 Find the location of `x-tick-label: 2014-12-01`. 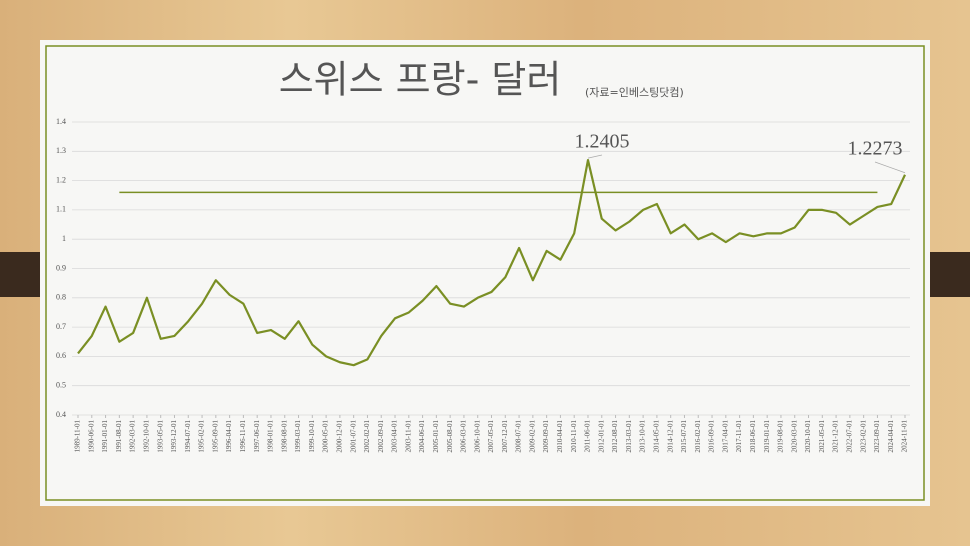

x-tick-label: 2014-12-01 is located at coordinates (670, 436).